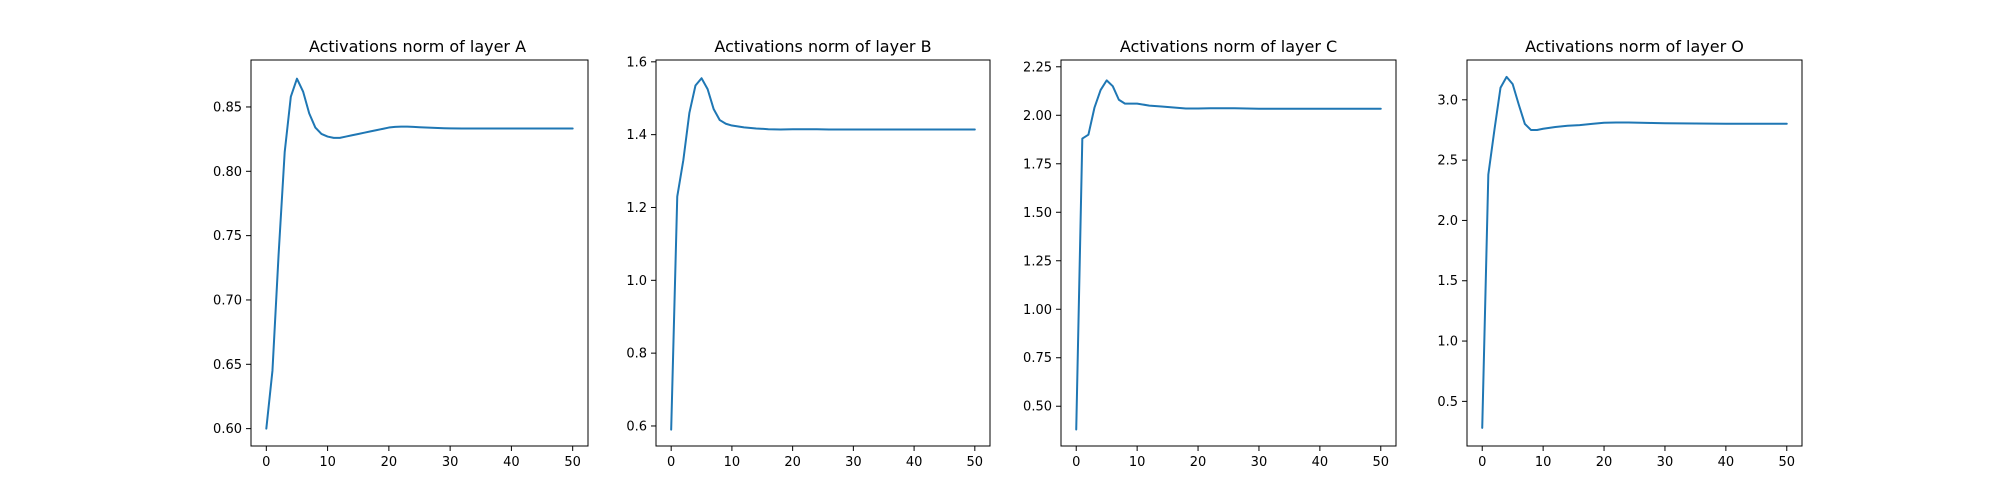  What do you see at coordinates (636, 426) in the screenshot?
I see `y-tick-label: 0.6` at bounding box center [636, 426].